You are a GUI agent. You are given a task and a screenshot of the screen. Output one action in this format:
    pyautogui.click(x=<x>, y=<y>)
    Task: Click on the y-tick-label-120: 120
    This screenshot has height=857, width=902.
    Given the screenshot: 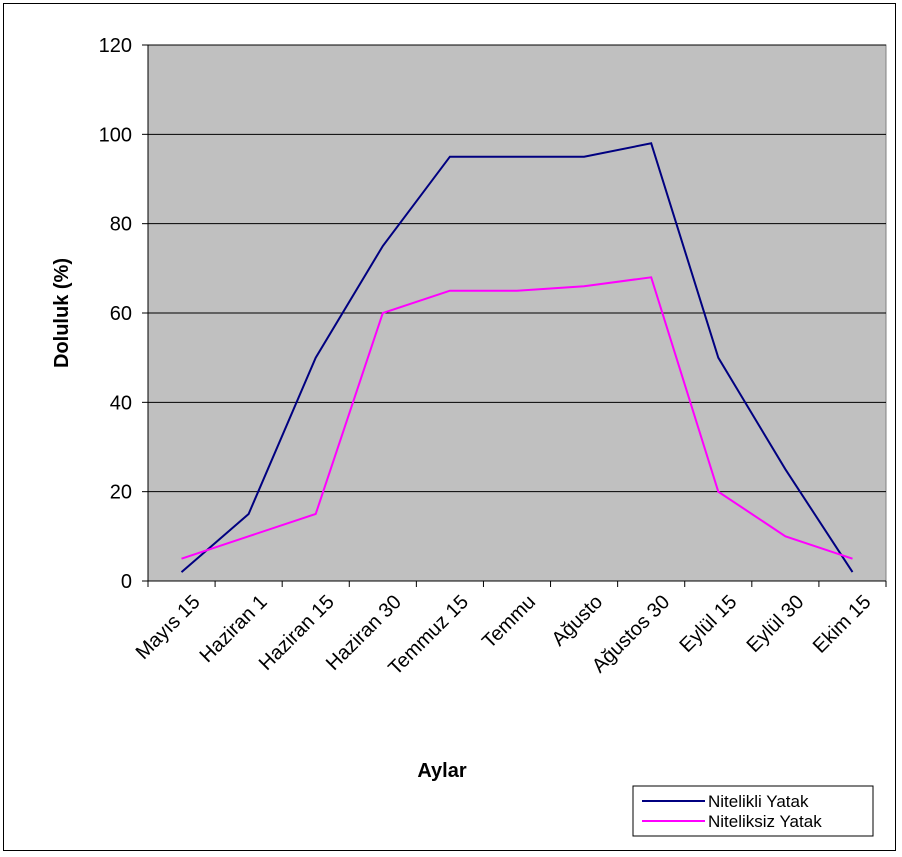 What is the action you would take?
    pyautogui.click(x=115, y=46)
    